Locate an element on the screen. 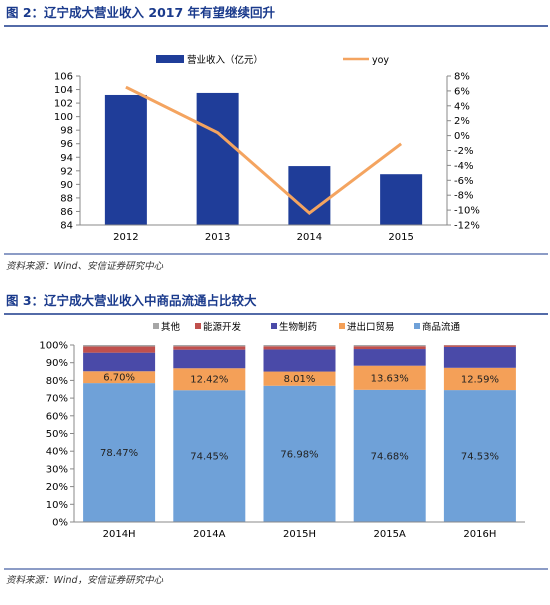 The image size is (550, 605). x-tick-label: 2014A is located at coordinates (209, 534).